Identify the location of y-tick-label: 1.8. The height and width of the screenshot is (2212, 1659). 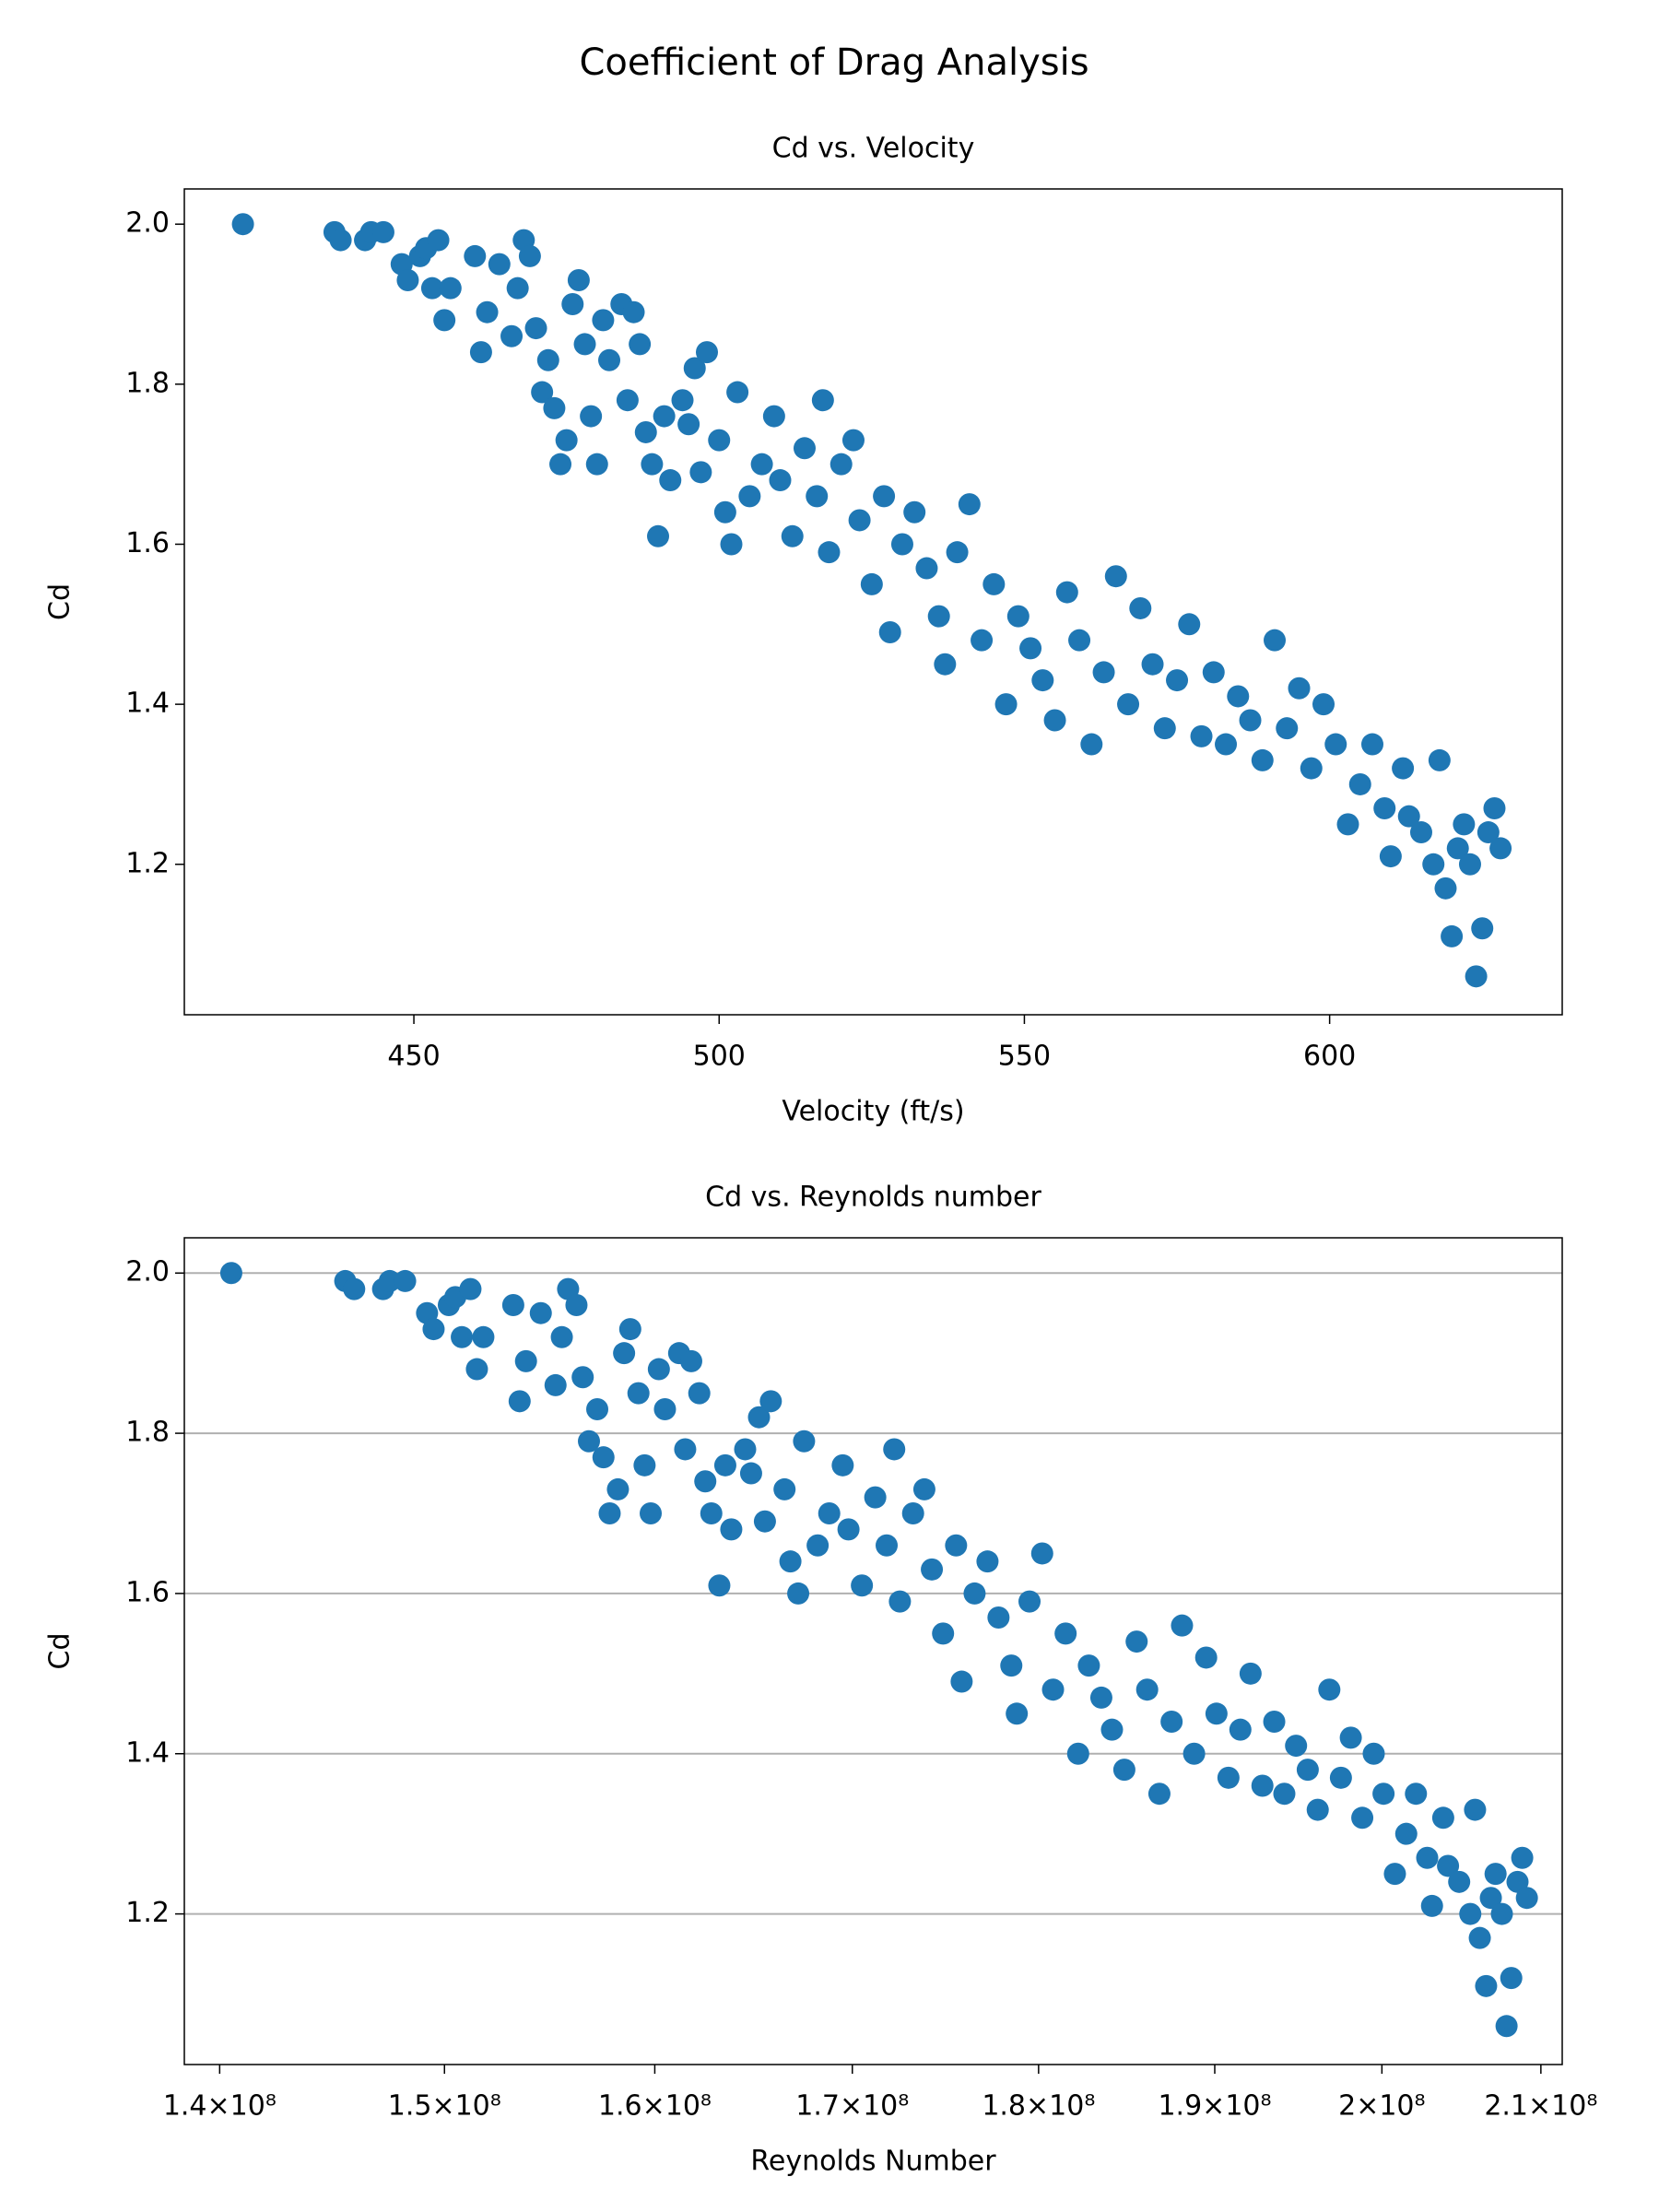
(147, 383).